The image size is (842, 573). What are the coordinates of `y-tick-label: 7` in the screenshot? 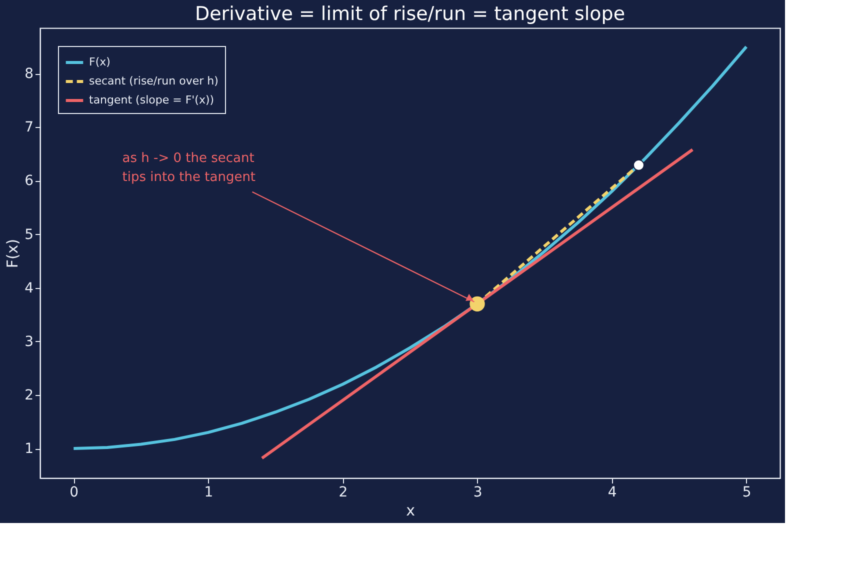 It's located at (29, 128).